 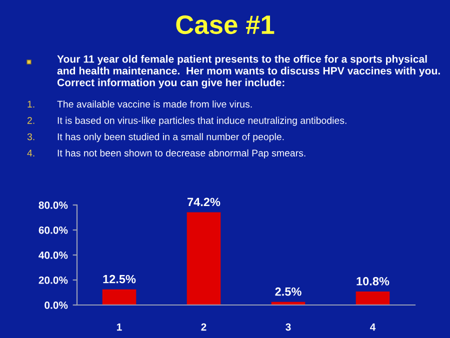 What do you see at coordinates (30, 136) in the screenshot?
I see `text: 3.` at bounding box center [30, 136].